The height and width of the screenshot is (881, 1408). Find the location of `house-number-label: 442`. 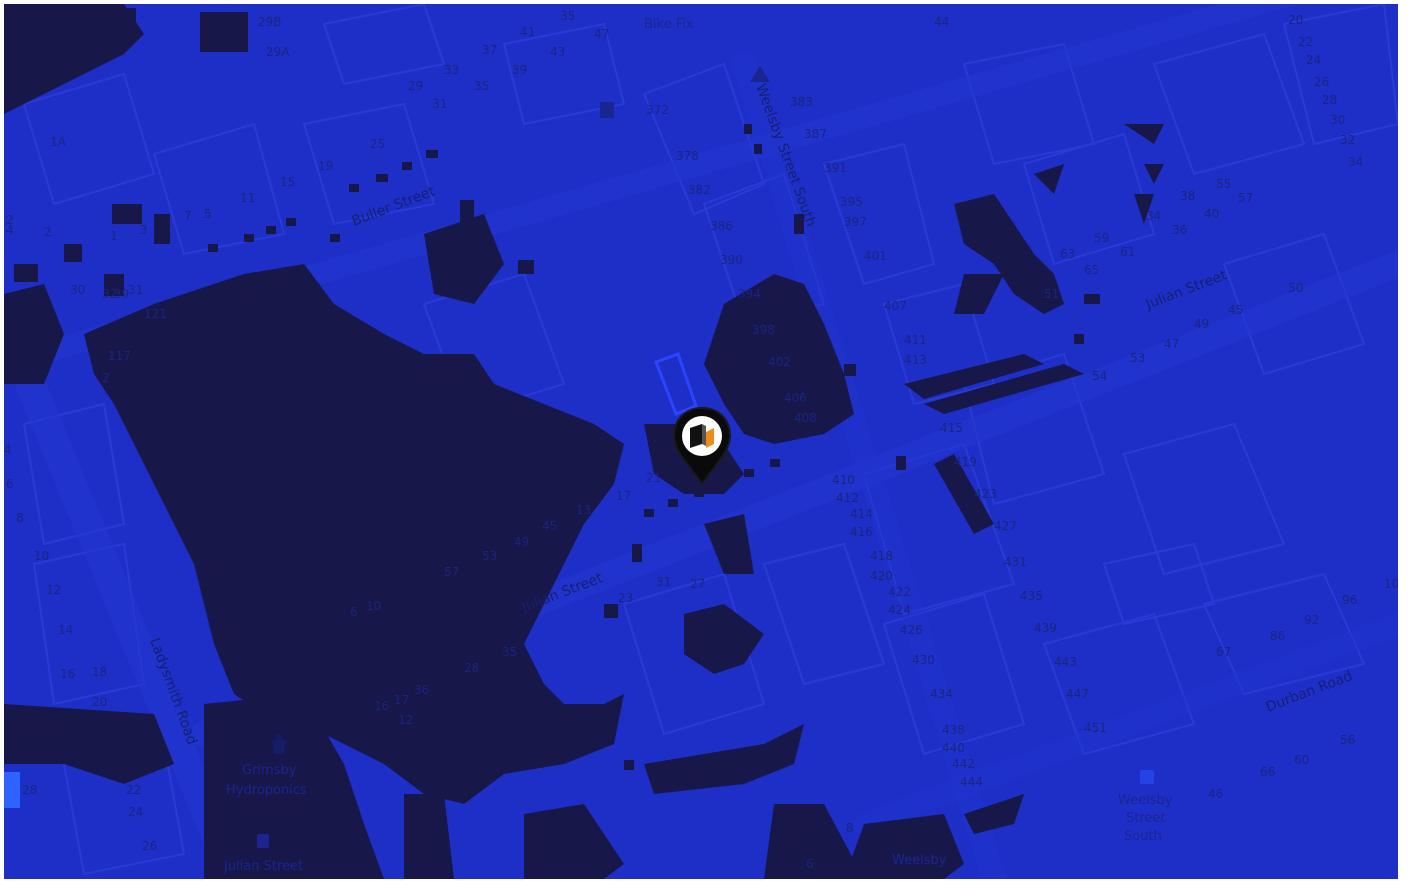

house-number-label: 442 is located at coordinates (963, 764).